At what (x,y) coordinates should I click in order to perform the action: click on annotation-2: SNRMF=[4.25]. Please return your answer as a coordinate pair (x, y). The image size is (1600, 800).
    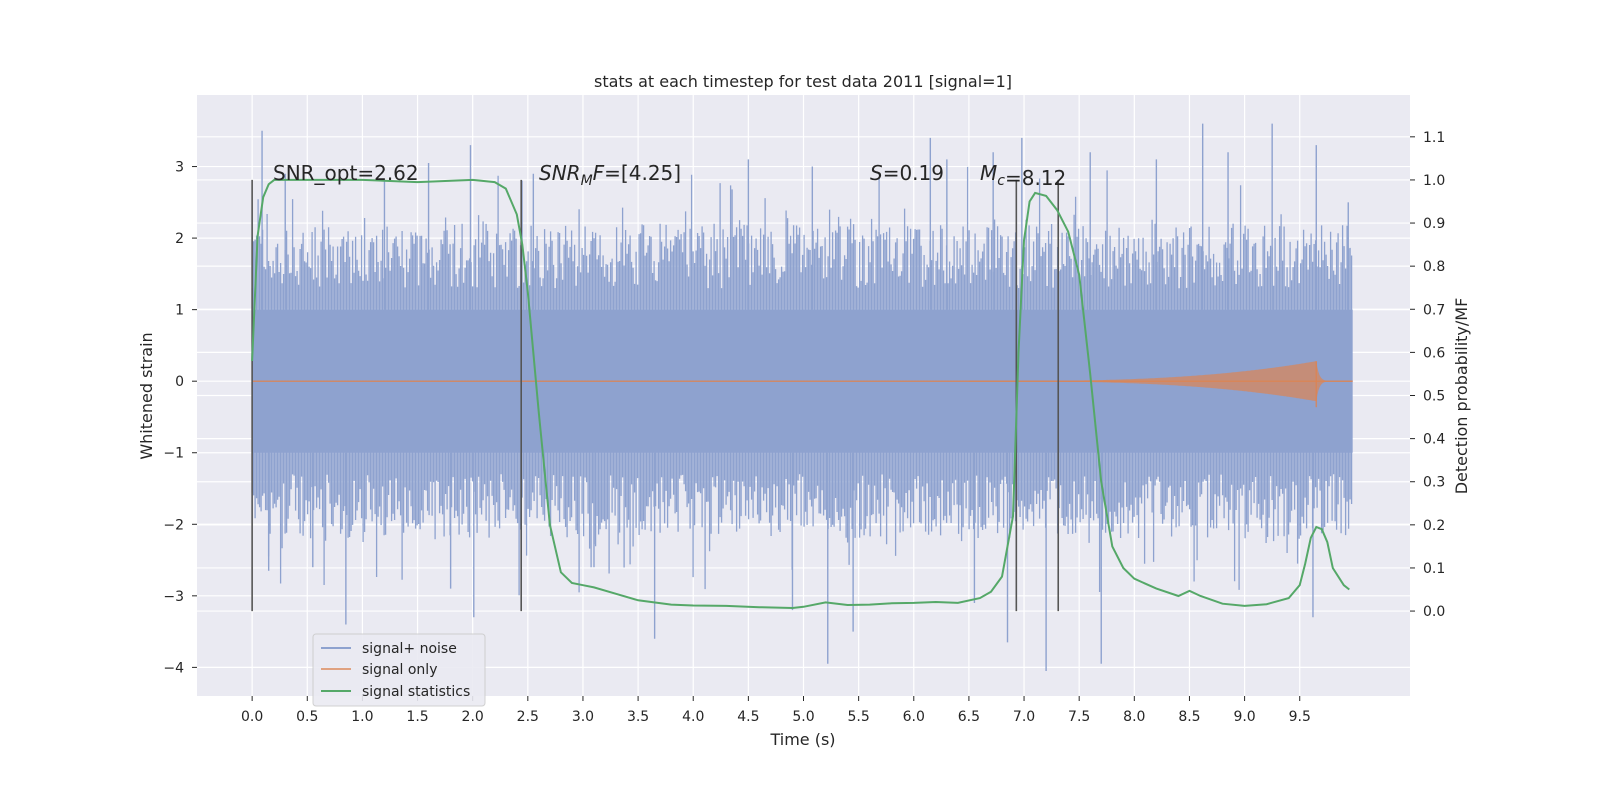
    Looking at the image, I should click on (610, 175).